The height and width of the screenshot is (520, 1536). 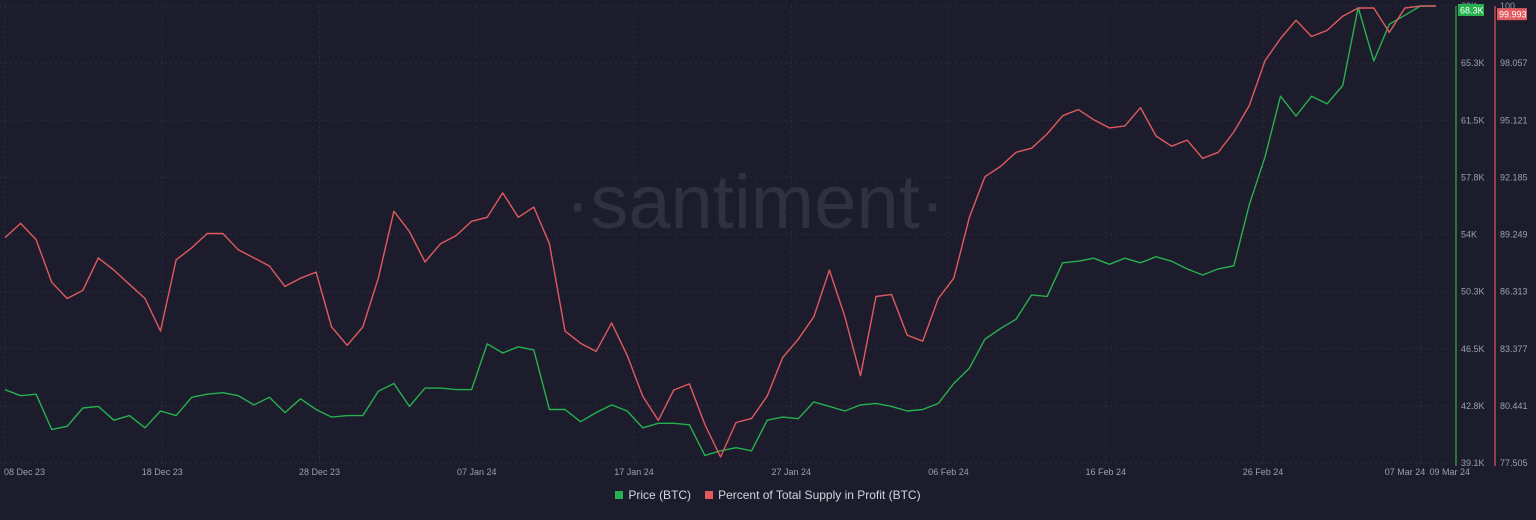 I want to click on supply-axis-tick-label: 95.121, so click(x=1514, y=120).